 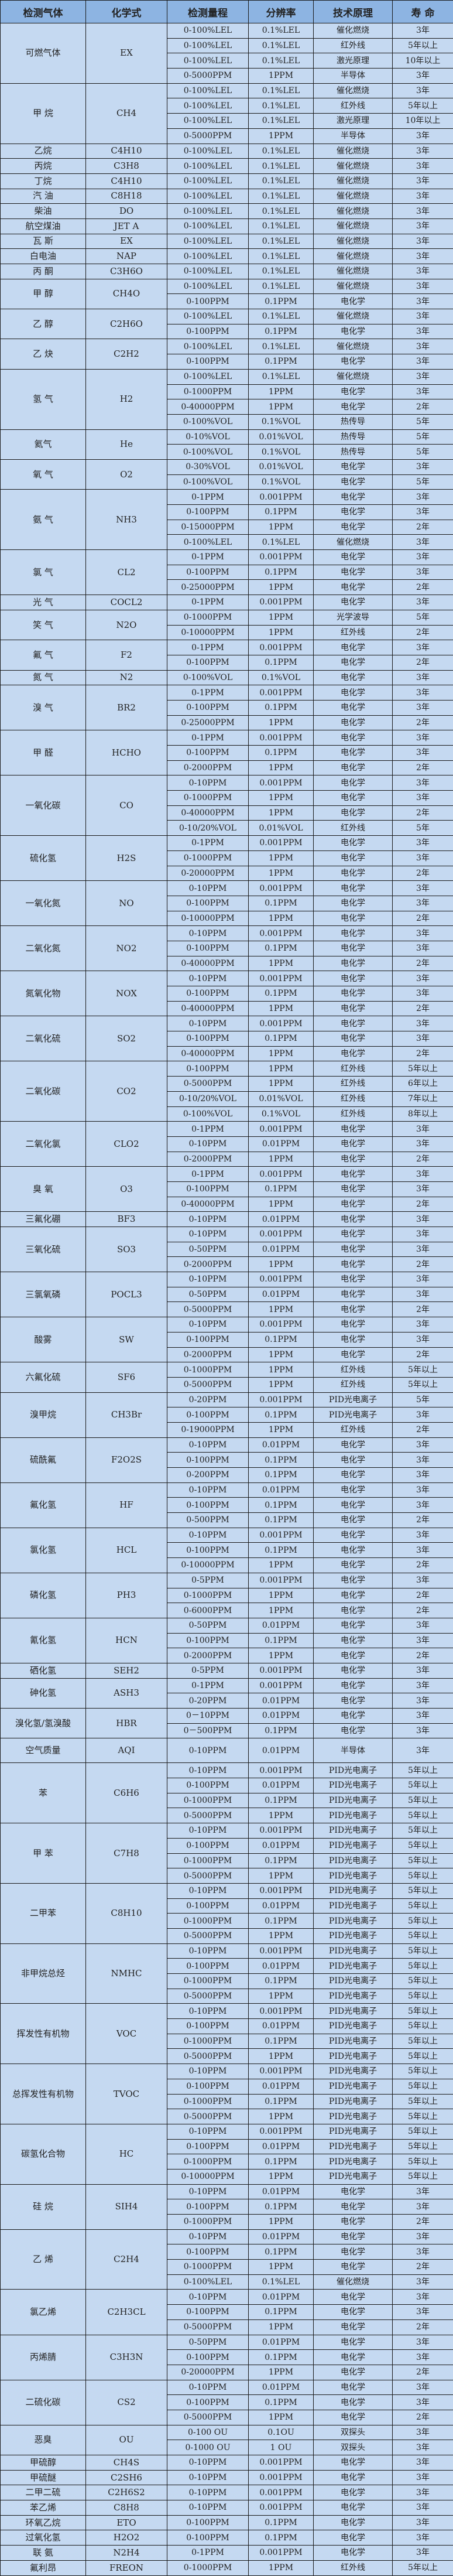 What do you see at coordinates (126, 1550) in the screenshot?
I see `formula-cell: HCL` at bounding box center [126, 1550].